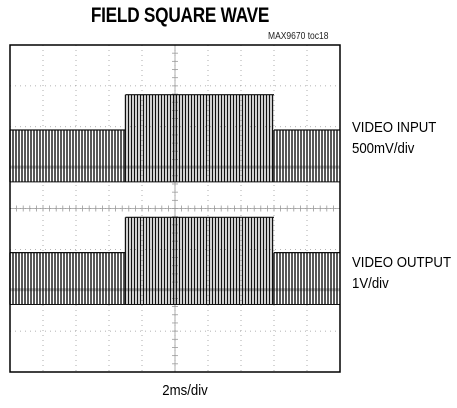  Describe the element at coordinates (401, 273) in the screenshot. I see `channel-2-label: VIDEO OUTPUT 1V/div` at that location.